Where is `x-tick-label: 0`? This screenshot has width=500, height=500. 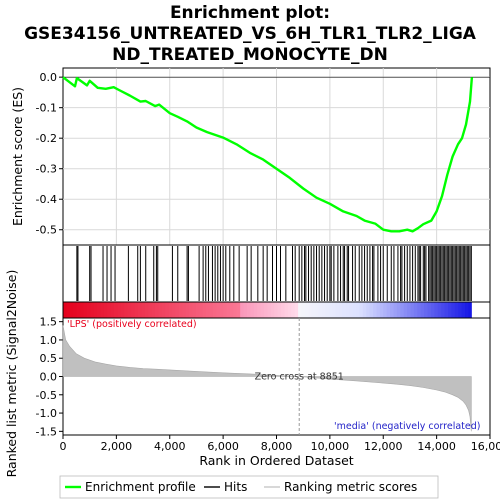 x-tick-label: 0 is located at coordinates (63, 446).